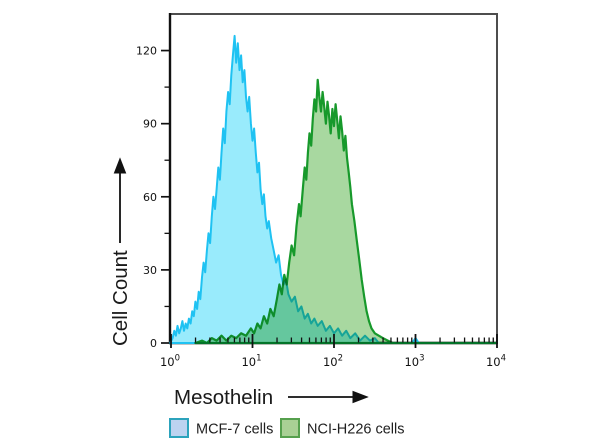  Describe the element at coordinates (356, 430) in the screenshot. I see `legend-label-h226: NCI-H226 cells` at that location.